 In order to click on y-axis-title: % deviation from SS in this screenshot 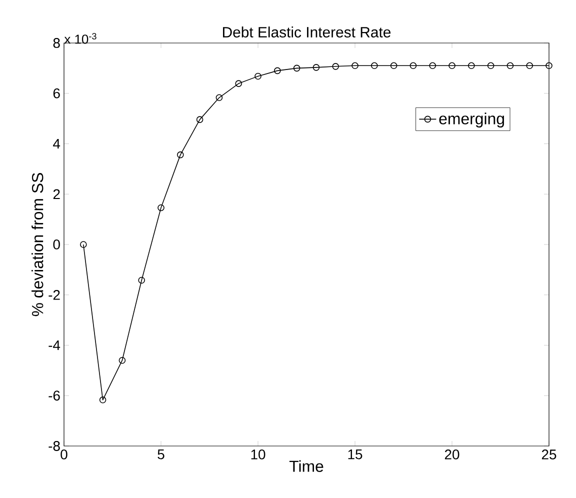, I will do `click(38, 244)`.